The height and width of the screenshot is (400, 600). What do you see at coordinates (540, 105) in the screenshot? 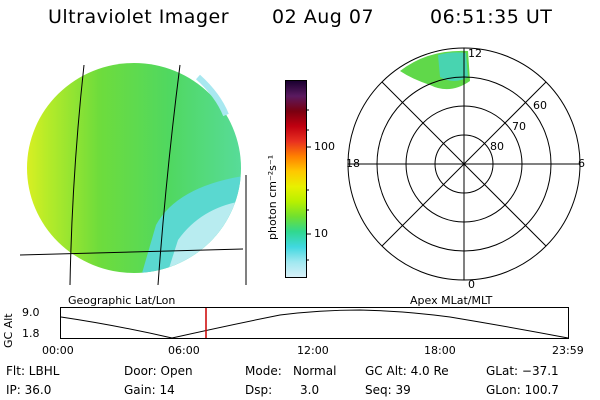
I see `mlat-label-60: 60` at bounding box center [540, 105].